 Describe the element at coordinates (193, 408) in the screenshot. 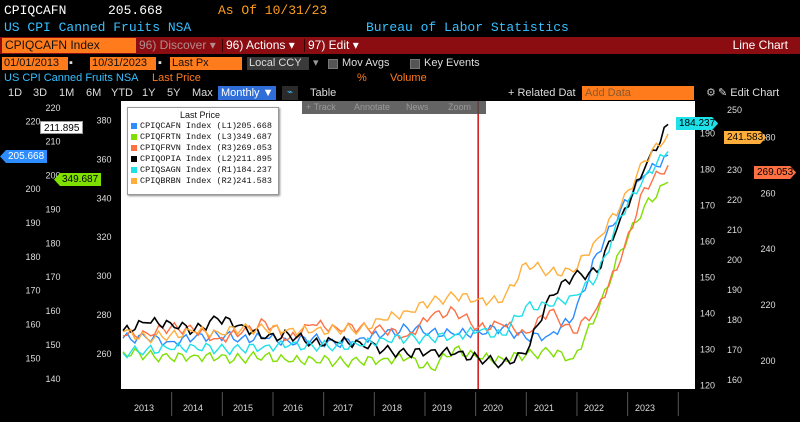

I see `x-tick-label: 2014` at that location.